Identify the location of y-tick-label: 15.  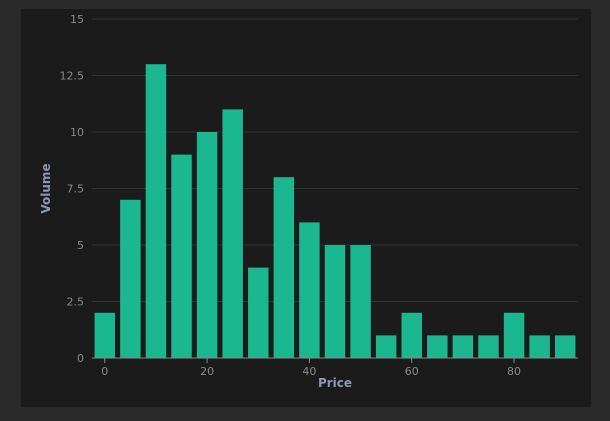
(77, 19).